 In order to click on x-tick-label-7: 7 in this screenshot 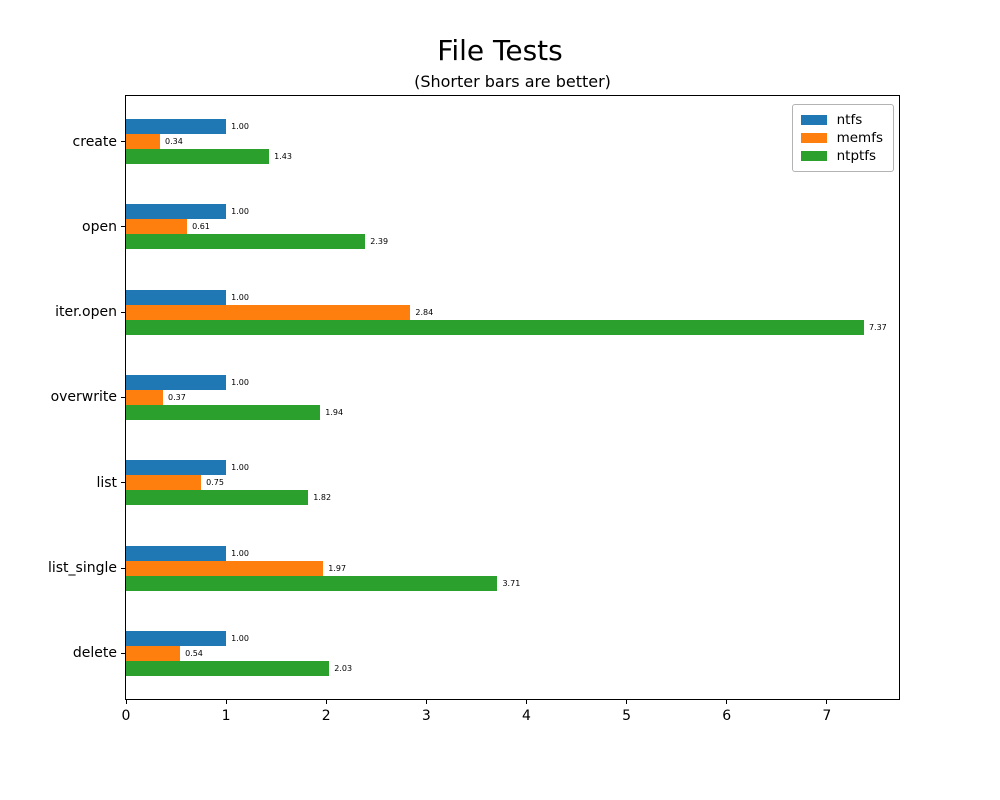, I will do `click(827, 716)`.